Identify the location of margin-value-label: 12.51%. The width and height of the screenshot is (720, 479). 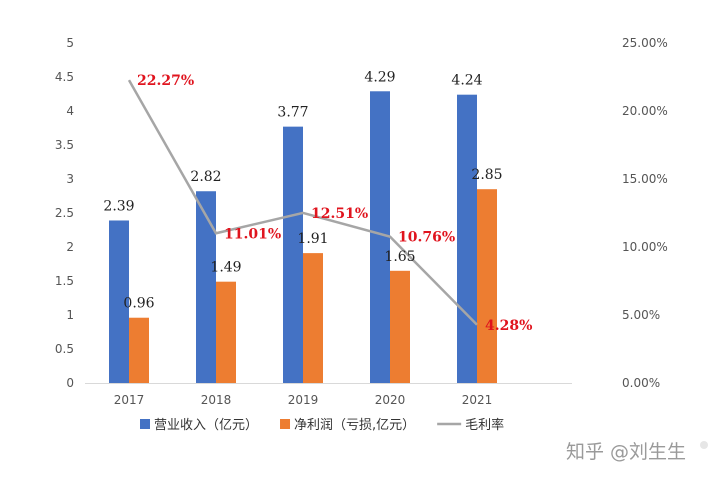
(339, 214).